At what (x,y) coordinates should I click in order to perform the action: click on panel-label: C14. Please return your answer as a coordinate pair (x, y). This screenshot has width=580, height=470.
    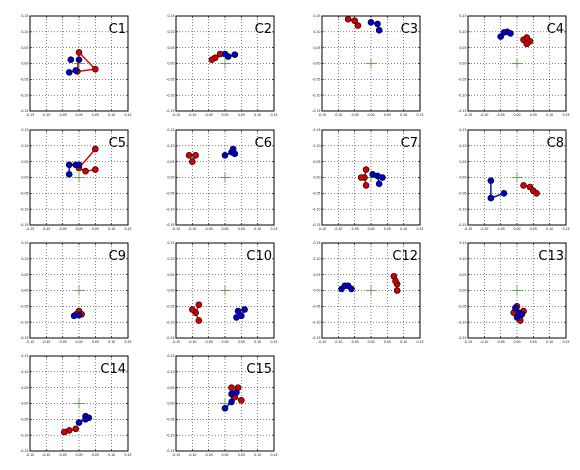
    Looking at the image, I should click on (113, 369).